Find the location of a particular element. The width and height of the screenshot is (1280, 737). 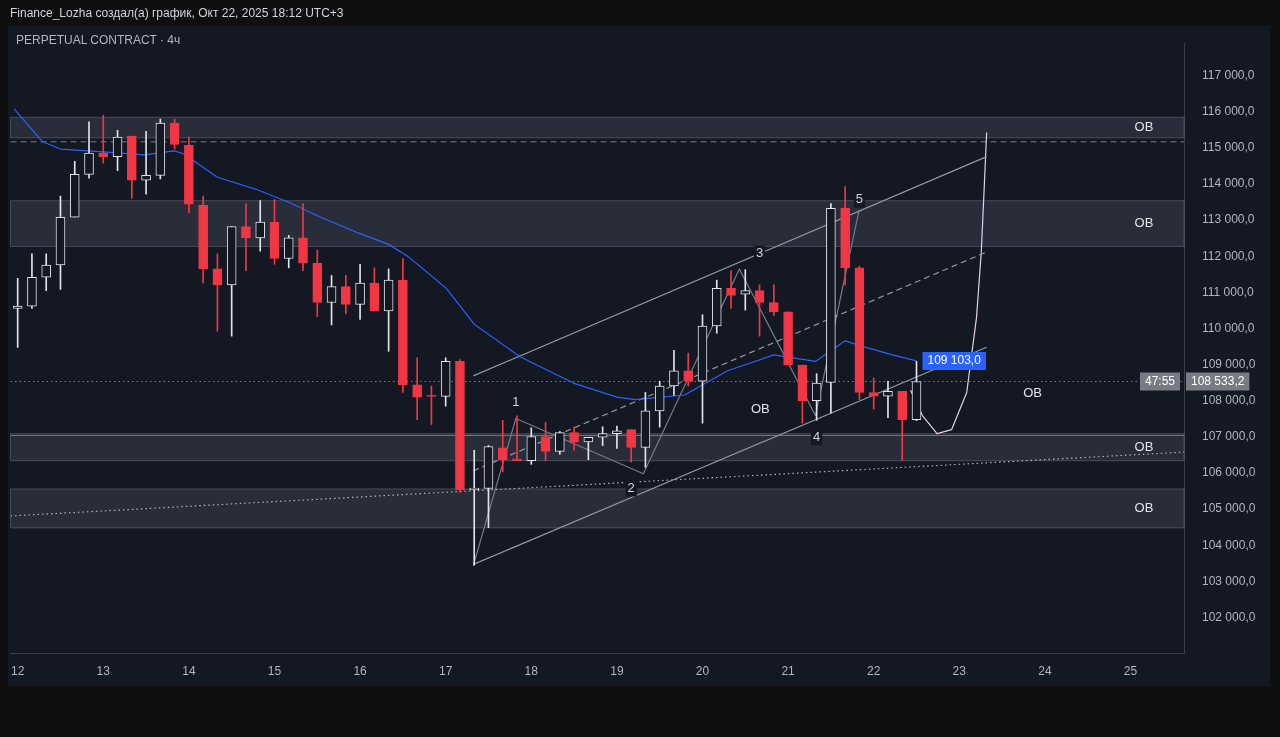

x-tick-label: 23 is located at coordinates (959, 671).